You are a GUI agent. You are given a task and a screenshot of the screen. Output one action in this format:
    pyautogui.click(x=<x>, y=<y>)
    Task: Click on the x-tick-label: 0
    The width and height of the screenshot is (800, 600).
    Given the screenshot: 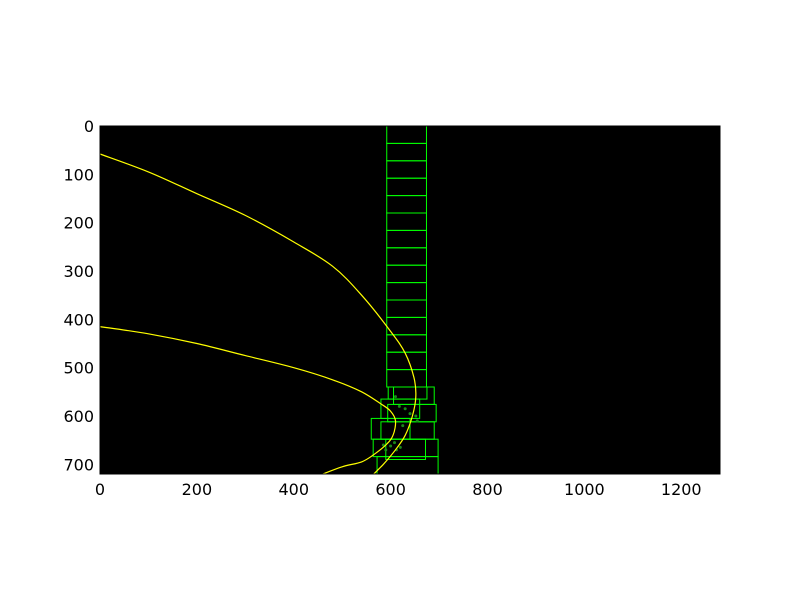 What is the action you would take?
    pyautogui.click(x=100, y=489)
    